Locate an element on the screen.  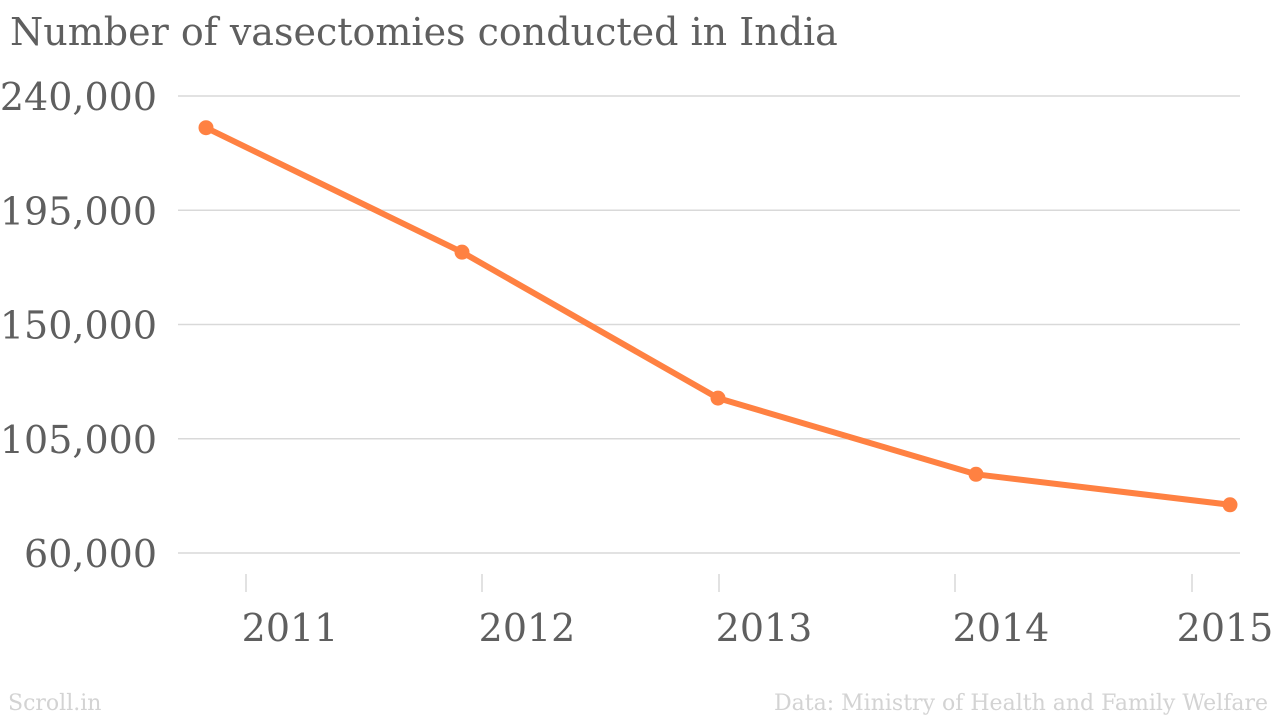
x-tick-label: 2012 is located at coordinates (527, 628).